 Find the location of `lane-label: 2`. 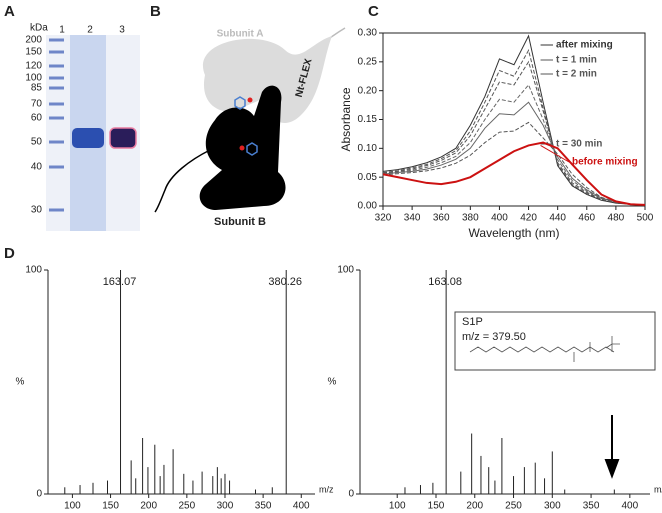

lane-label: 2 is located at coordinates (90, 30).